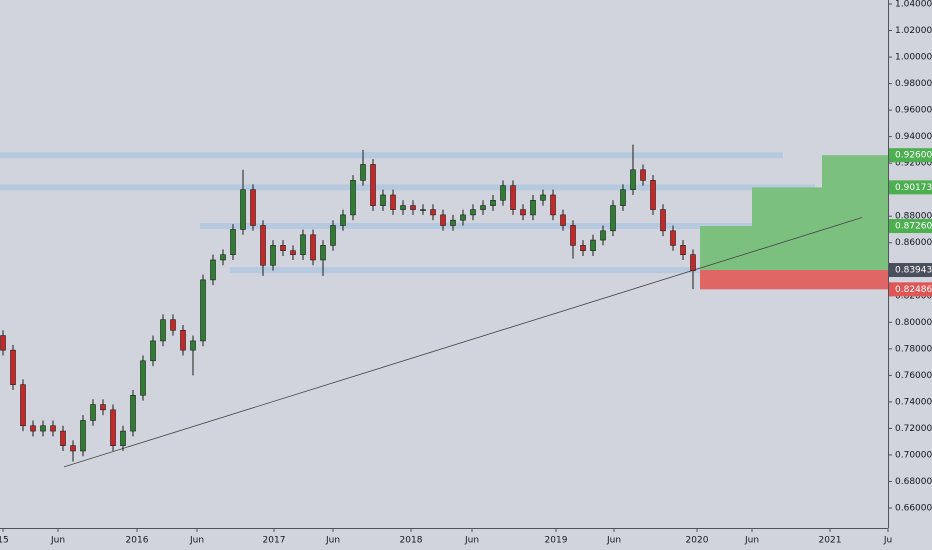 Image resolution: width=932 pixels, height=550 pixels. What do you see at coordinates (913, 402) in the screenshot?
I see `y-tick-label: 0.74000` at bounding box center [913, 402].